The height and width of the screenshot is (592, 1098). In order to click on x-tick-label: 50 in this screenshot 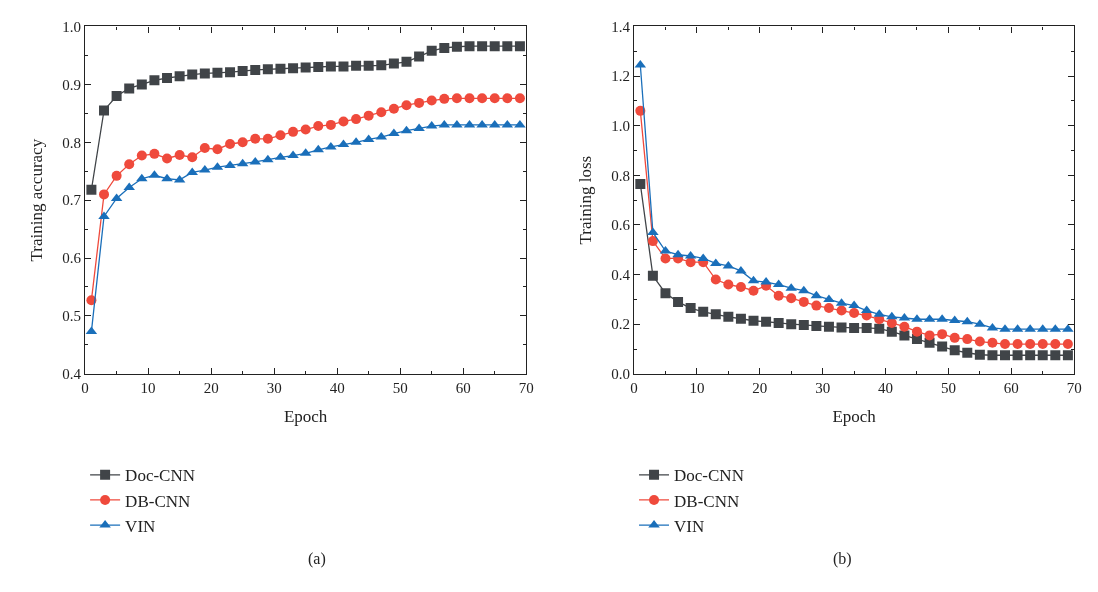, I will do `click(948, 387)`.